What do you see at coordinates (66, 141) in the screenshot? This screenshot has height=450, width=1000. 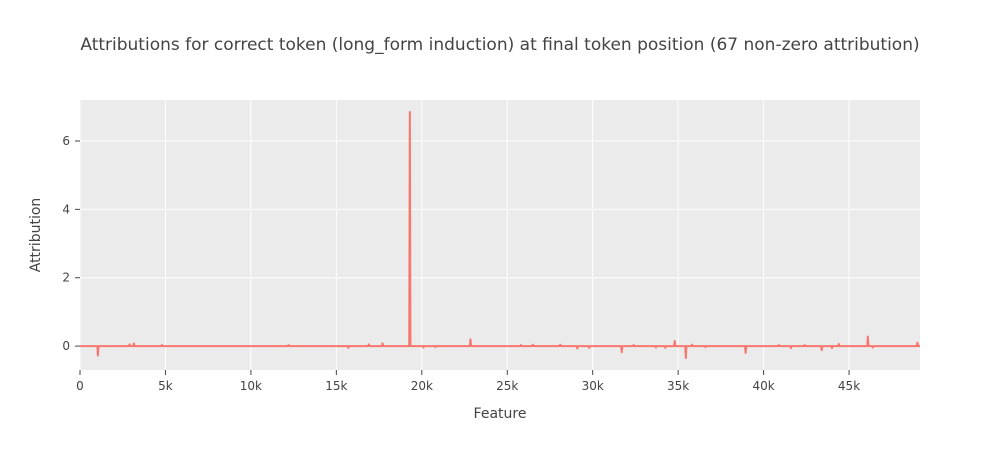 I see `y-tick-label: 6` at bounding box center [66, 141].